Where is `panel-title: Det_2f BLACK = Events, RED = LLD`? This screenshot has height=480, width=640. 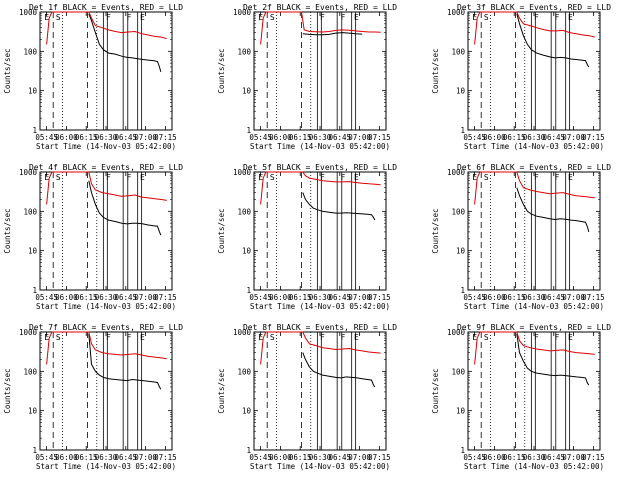
panel-title: Det_2f BLACK = Events, RED = LLD is located at coordinates (320, 7).